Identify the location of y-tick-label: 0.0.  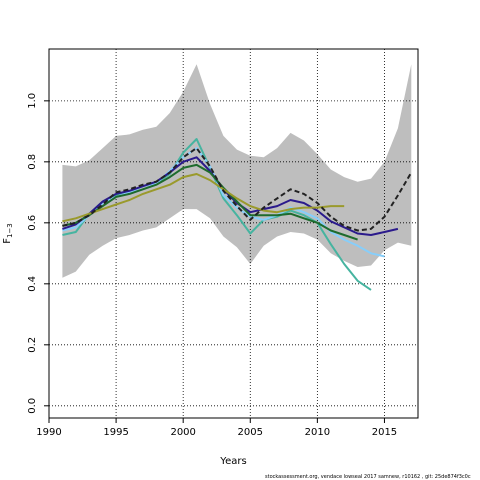
(32, 406).